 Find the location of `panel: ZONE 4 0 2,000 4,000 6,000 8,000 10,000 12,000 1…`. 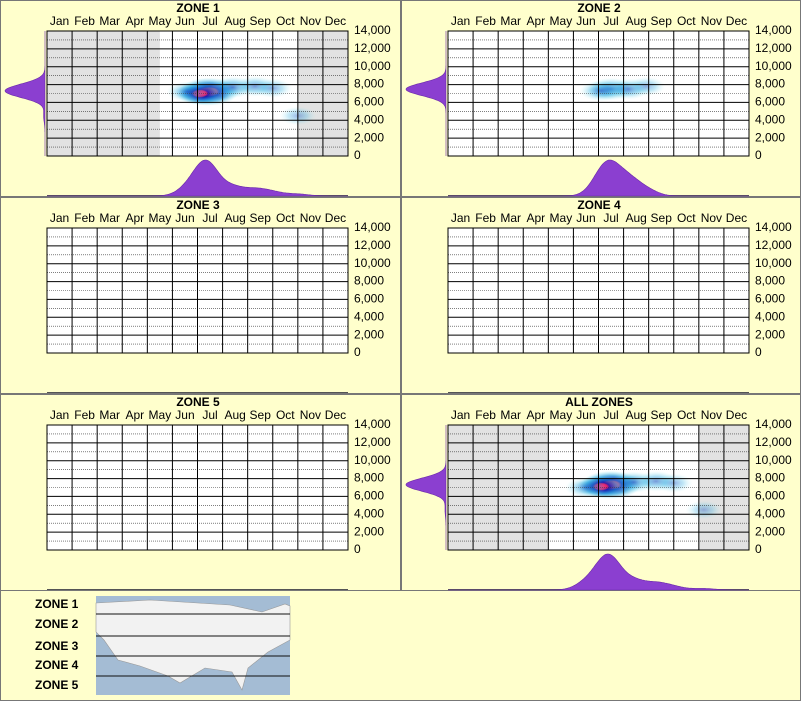

panel: ZONE 4 0 2,000 4,000 6,000 8,000 10,000 12,000 1… is located at coordinates (601, 295).